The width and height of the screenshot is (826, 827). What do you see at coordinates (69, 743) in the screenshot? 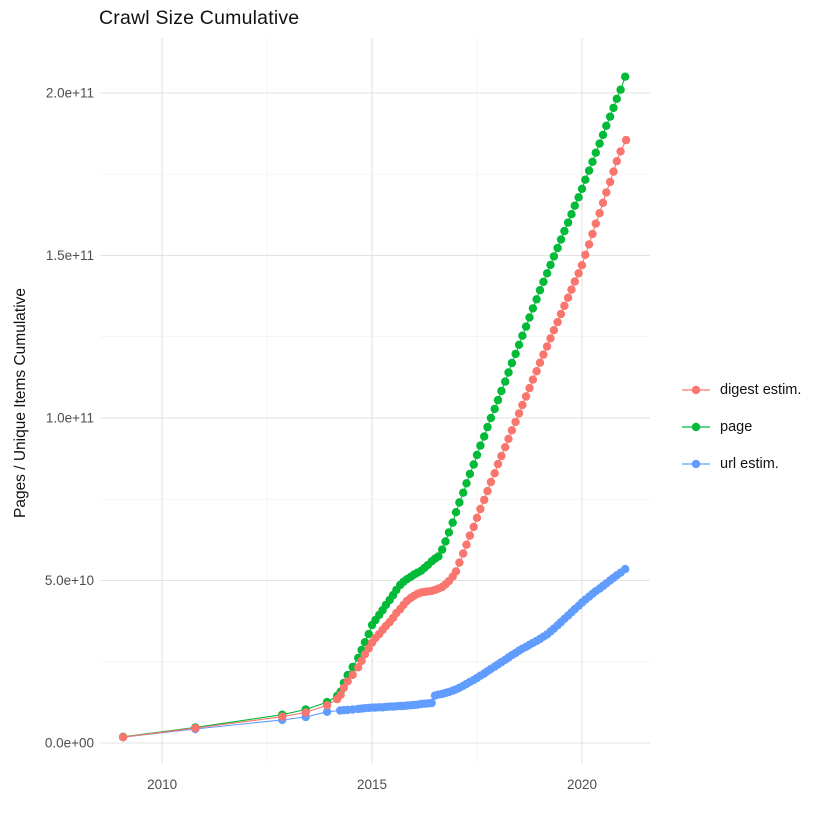
I see `y-tick-label: 0.0e+00` at bounding box center [69, 743].